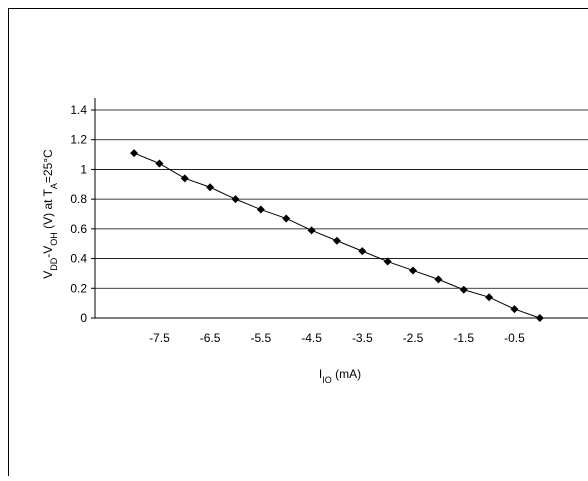  Describe the element at coordinates (54, 239) in the screenshot. I see `label-subscript: OH` at that location.